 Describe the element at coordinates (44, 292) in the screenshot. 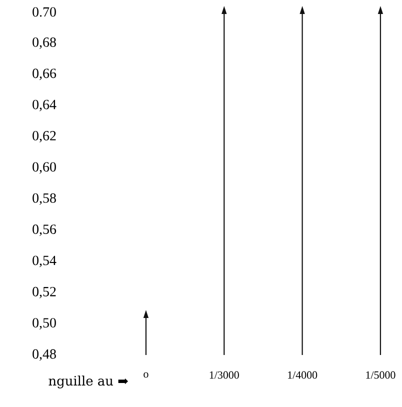

I see `y-tick-label: 0,52` at that location.